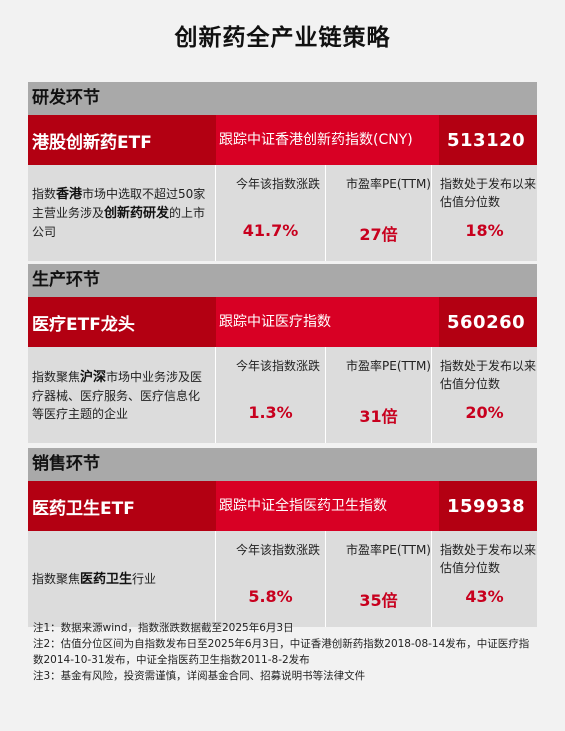 This screenshot has width=565, height=731. What do you see at coordinates (327, 140) in the screenshot?
I see `fund-track: 跟踪中证香港创新药指数(CNY)` at bounding box center [327, 140].